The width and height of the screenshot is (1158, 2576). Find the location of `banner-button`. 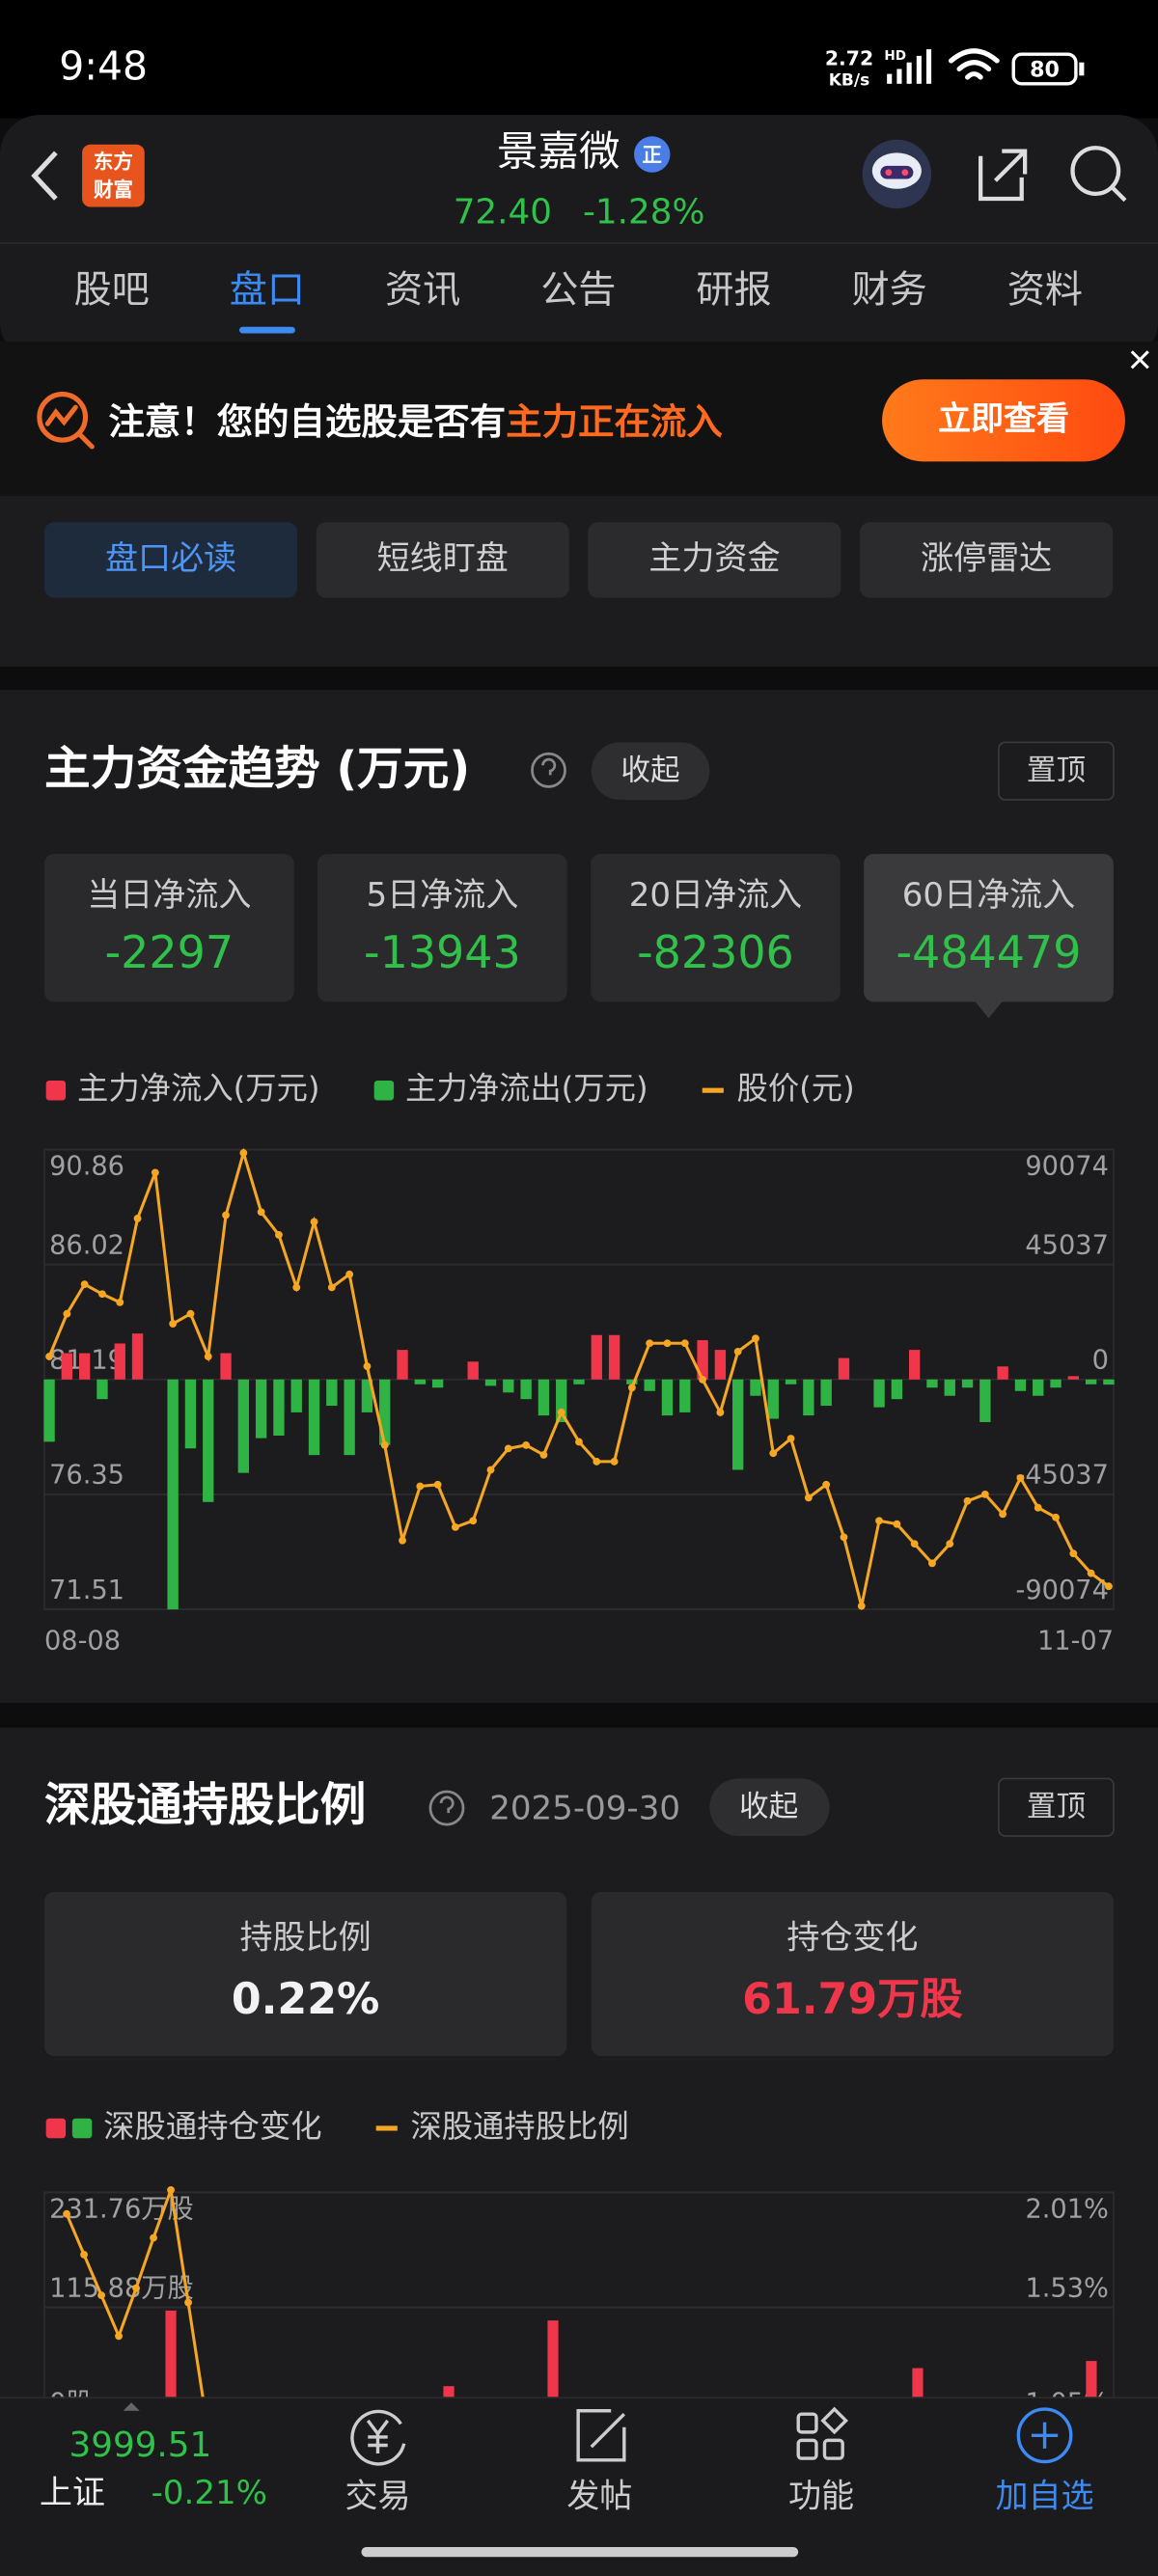

banner-button is located at coordinates (1003, 421).